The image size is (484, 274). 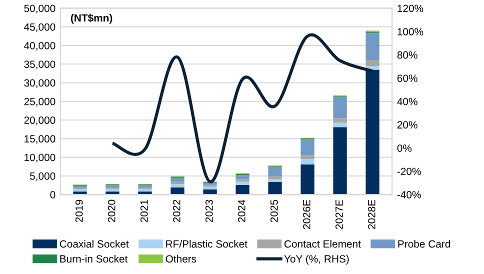 I want to click on x-tick-label: 2026E, so click(x=306, y=214).